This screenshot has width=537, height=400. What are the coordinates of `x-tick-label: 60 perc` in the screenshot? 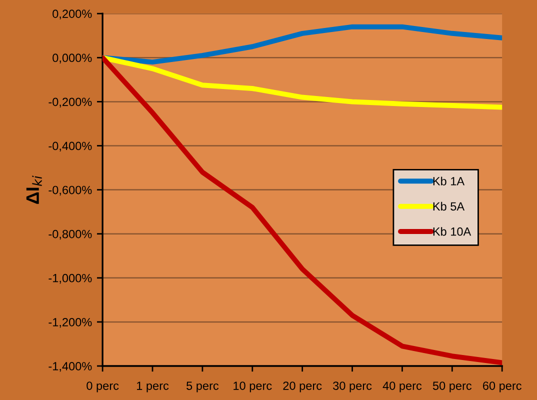 It's located at (502, 387).